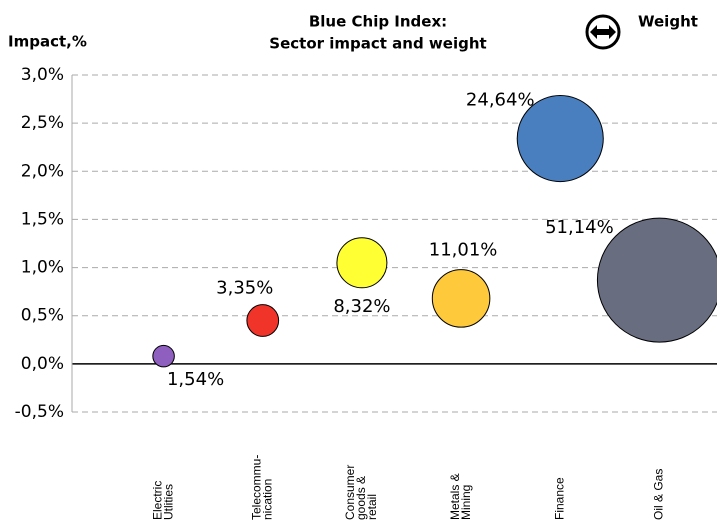  I want to click on x-tick-label-line: Utlities, so click(168, 502).